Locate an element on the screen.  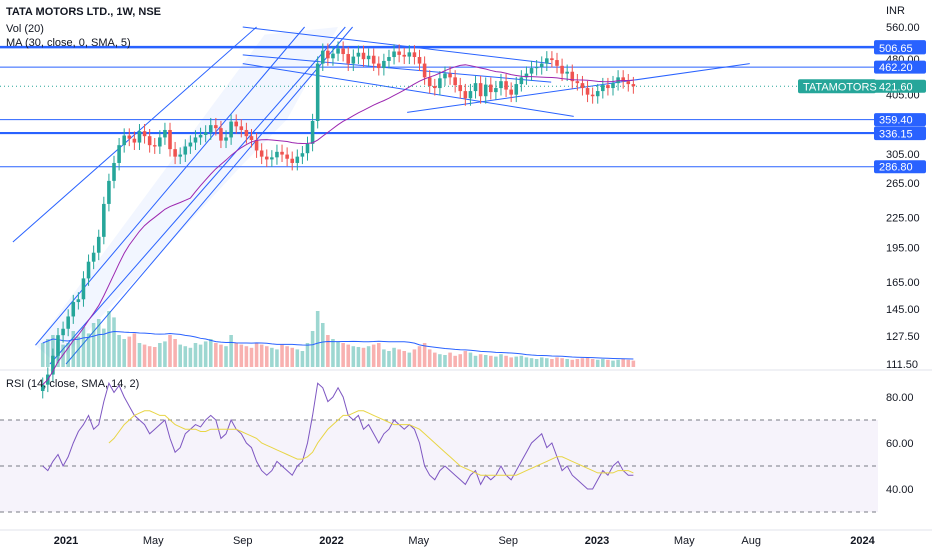
time-tick-label: 2022 is located at coordinates (331, 541).